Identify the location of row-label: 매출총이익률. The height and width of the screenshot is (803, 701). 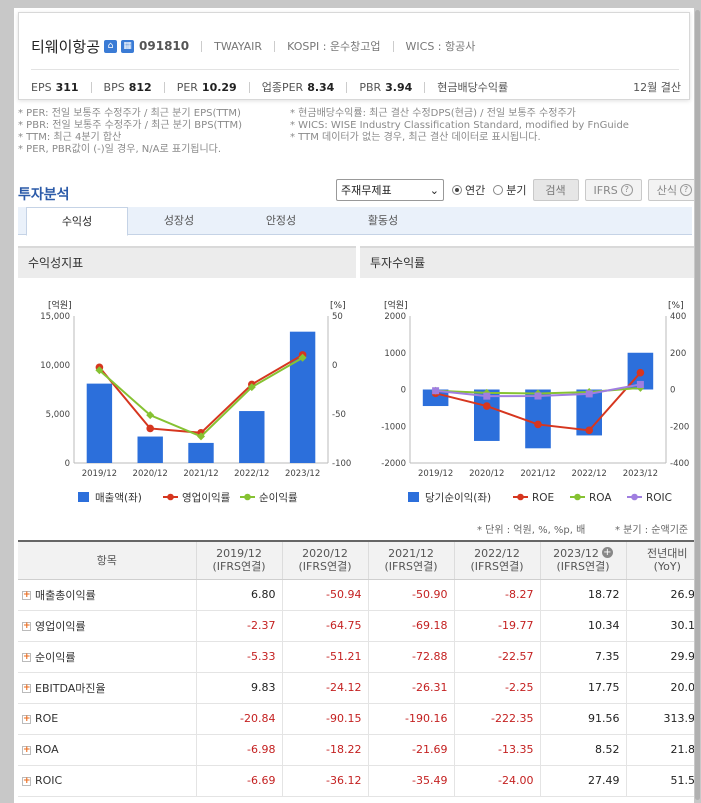
(65, 595).